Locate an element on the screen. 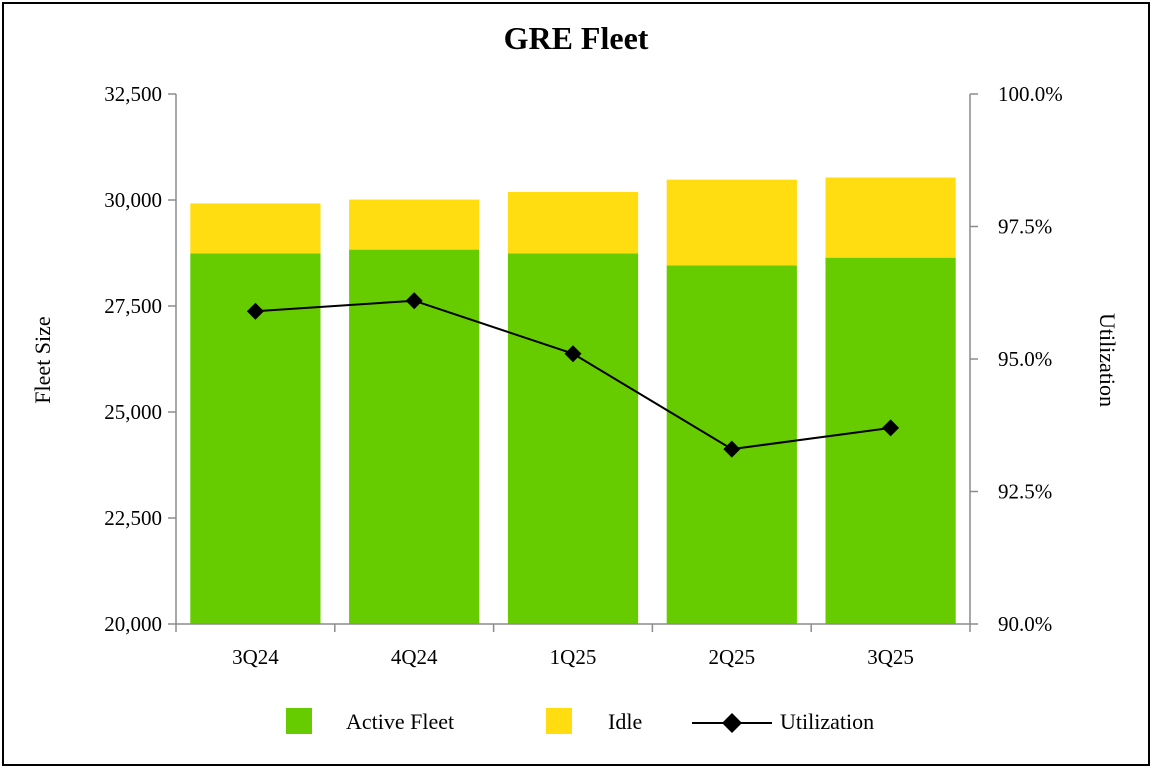 This screenshot has width=1152, height=769. bar-idle-4Q24 is located at coordinates (414, 224).